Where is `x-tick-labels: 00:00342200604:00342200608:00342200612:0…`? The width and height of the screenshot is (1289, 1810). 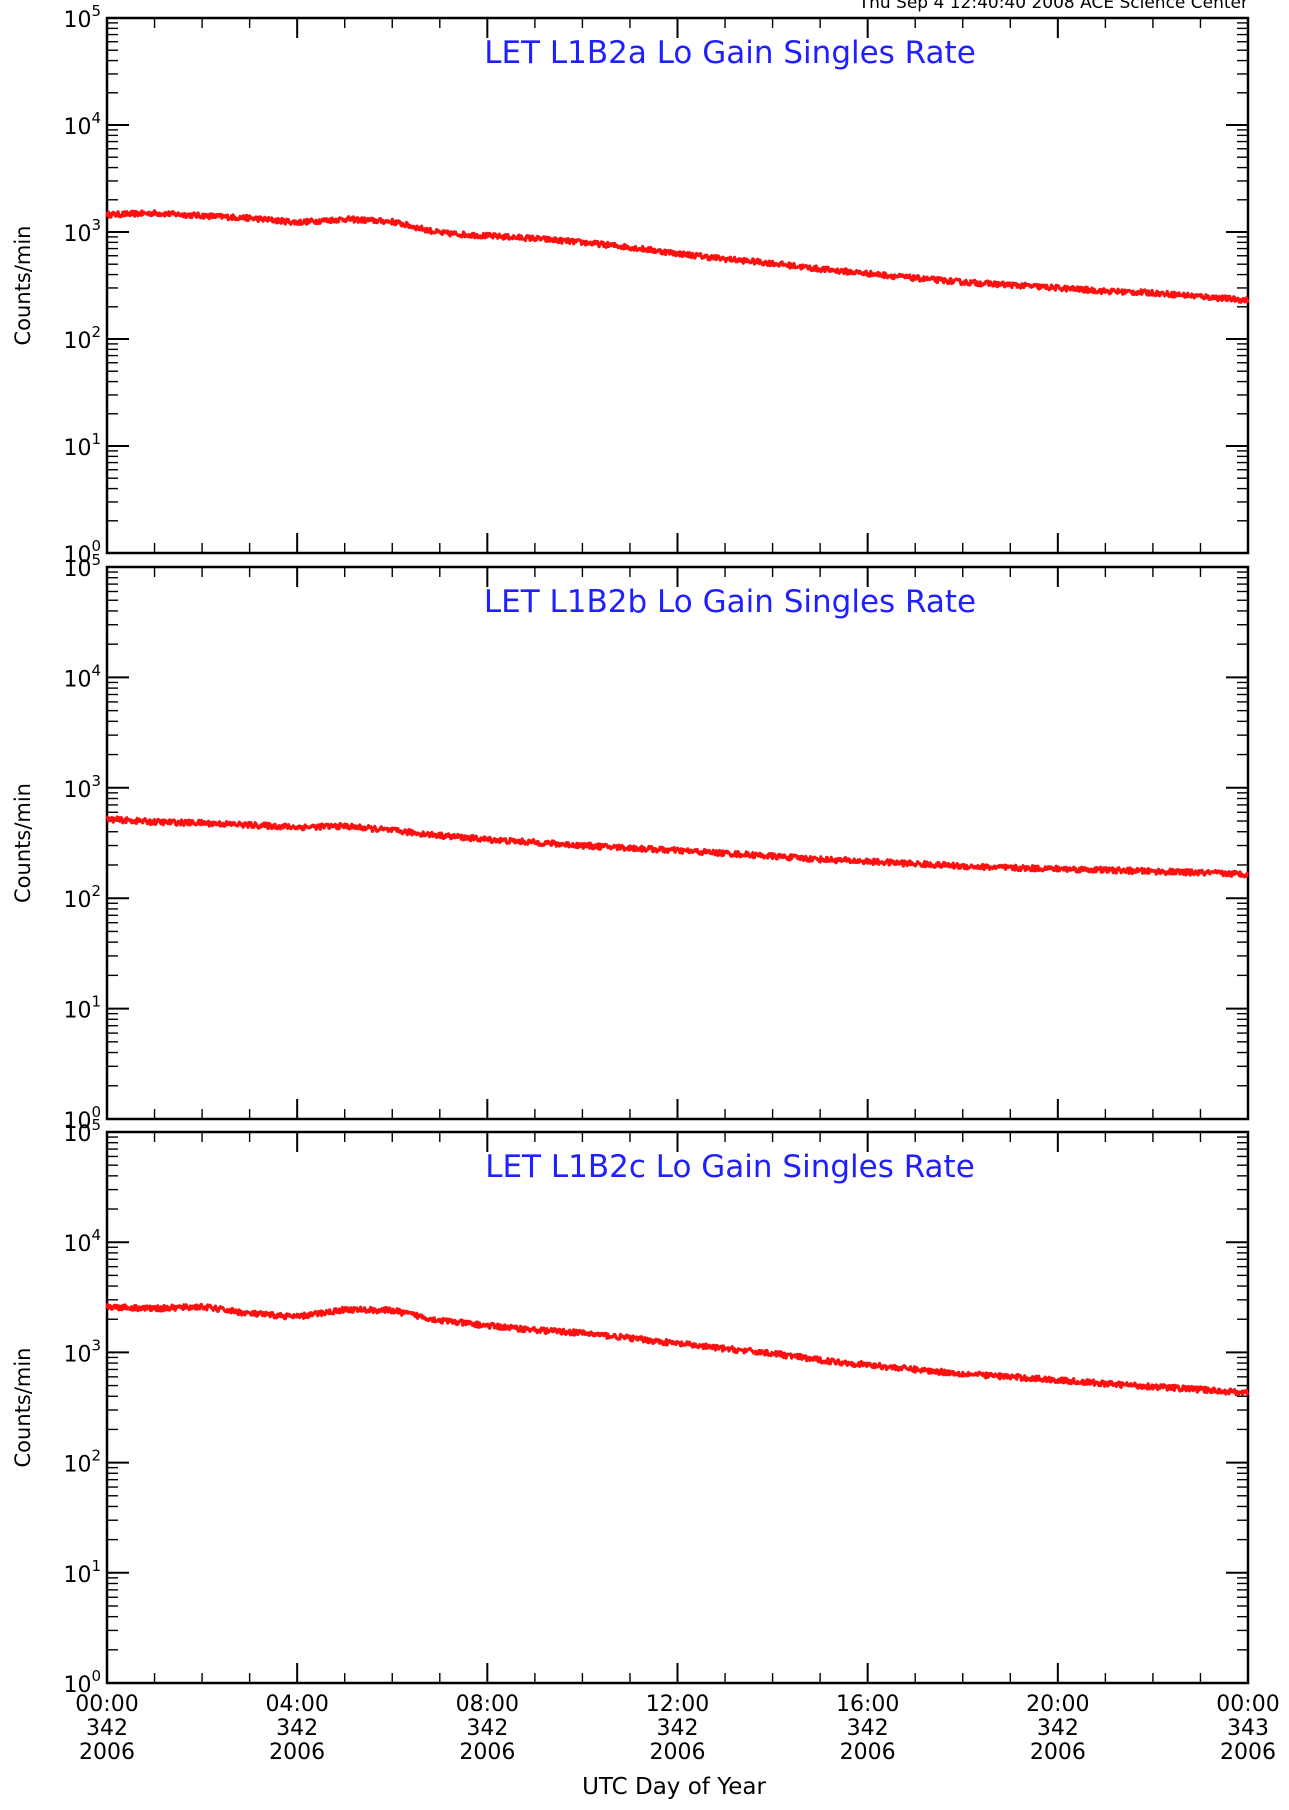 x-tick-labels: 00:00342200604:00342200608:00342200612:0… is located at coordinates (677, 1728).